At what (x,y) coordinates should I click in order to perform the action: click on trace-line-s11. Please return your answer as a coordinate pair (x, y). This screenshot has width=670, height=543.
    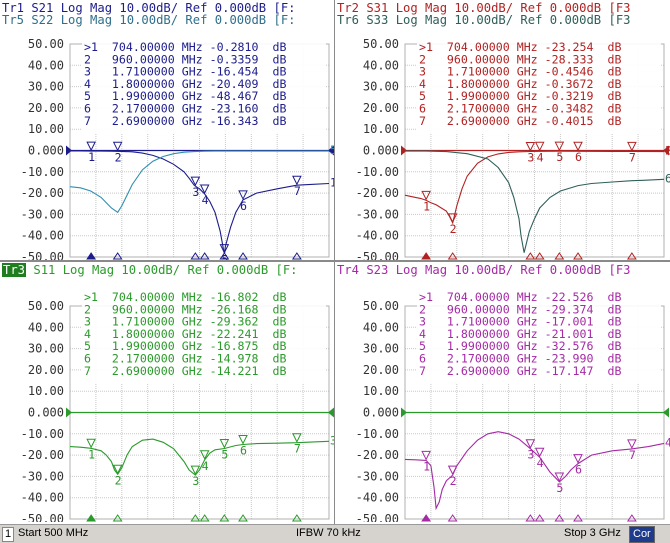
    Looking at the image, I should click on (199, 457).